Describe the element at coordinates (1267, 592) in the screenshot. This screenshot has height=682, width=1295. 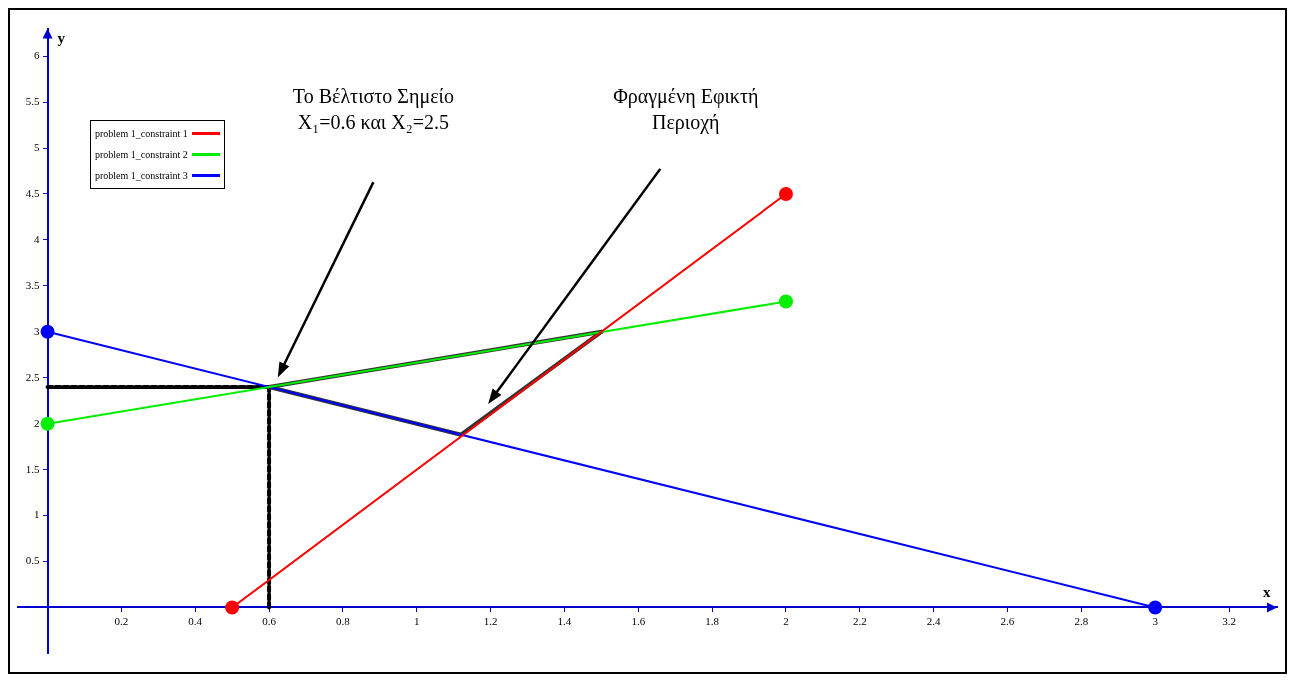
I see `x-axis-title: x` at that location.